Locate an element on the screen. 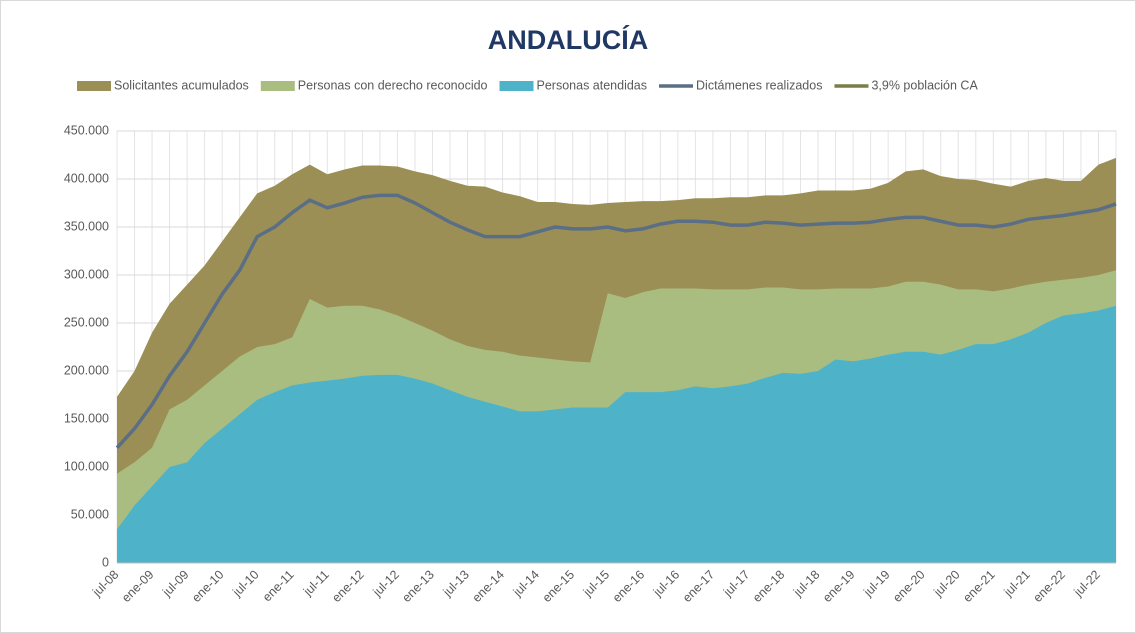  legend-label: Personas atendidas is located at coordinates (592, 85).